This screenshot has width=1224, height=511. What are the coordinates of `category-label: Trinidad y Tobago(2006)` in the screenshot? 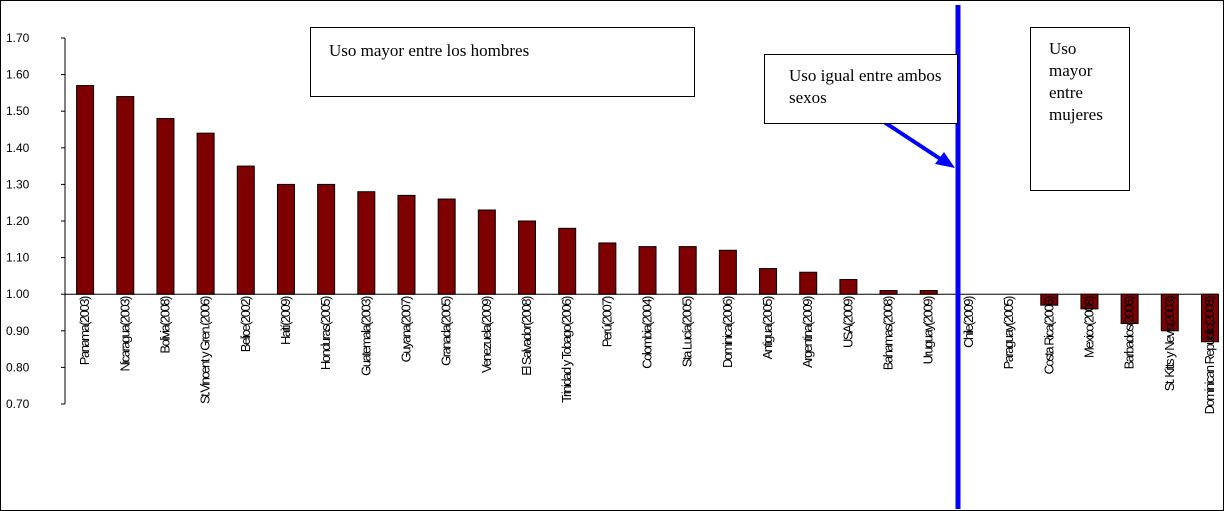 It's located at (566, 349).